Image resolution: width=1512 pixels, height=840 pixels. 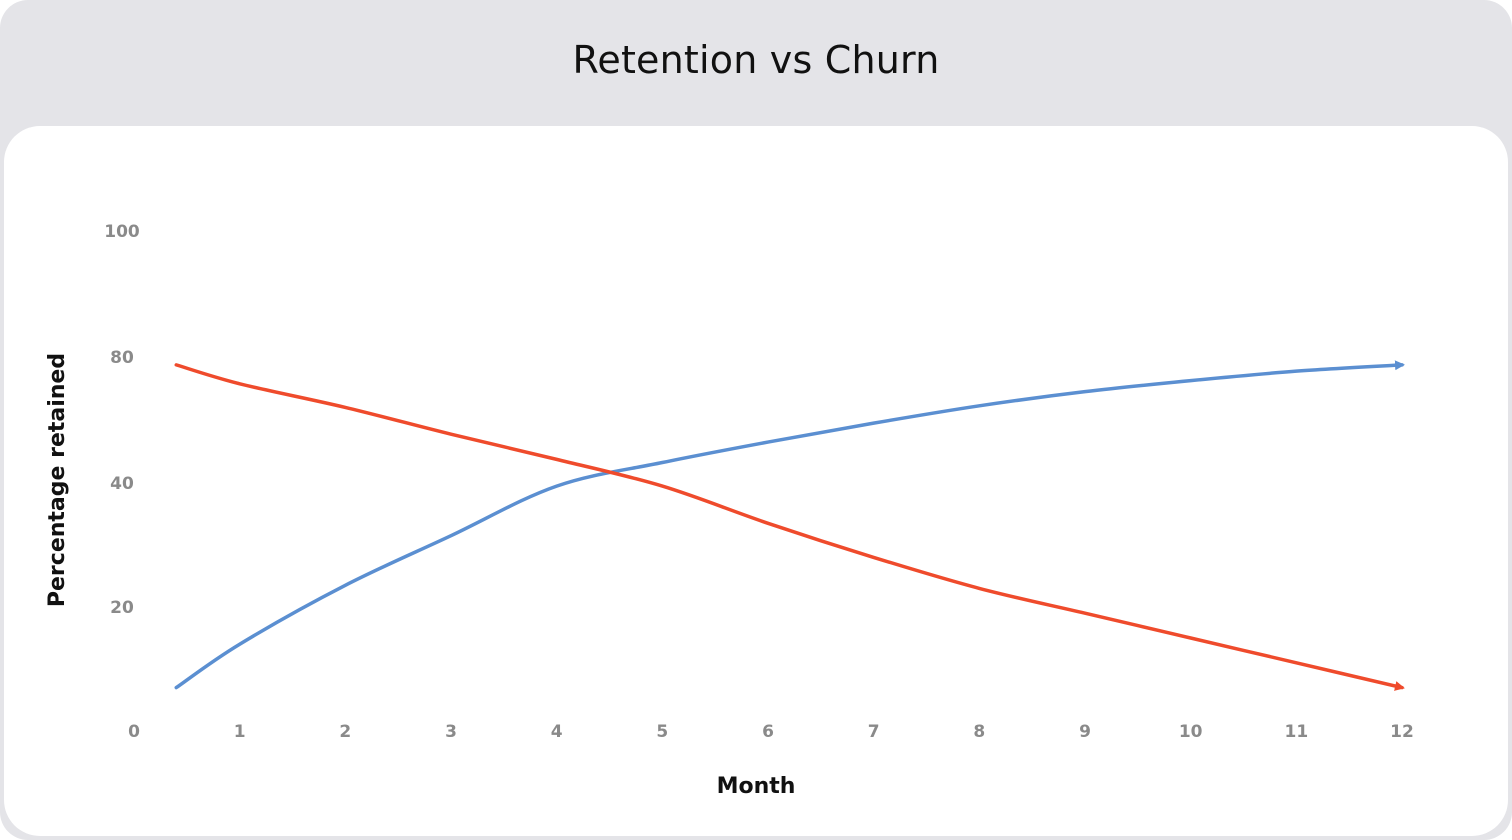 What do you see at coordinates (451, 732) in the screenshot?
I see `x-tick-label: 3` at bounding box center [451, 732].